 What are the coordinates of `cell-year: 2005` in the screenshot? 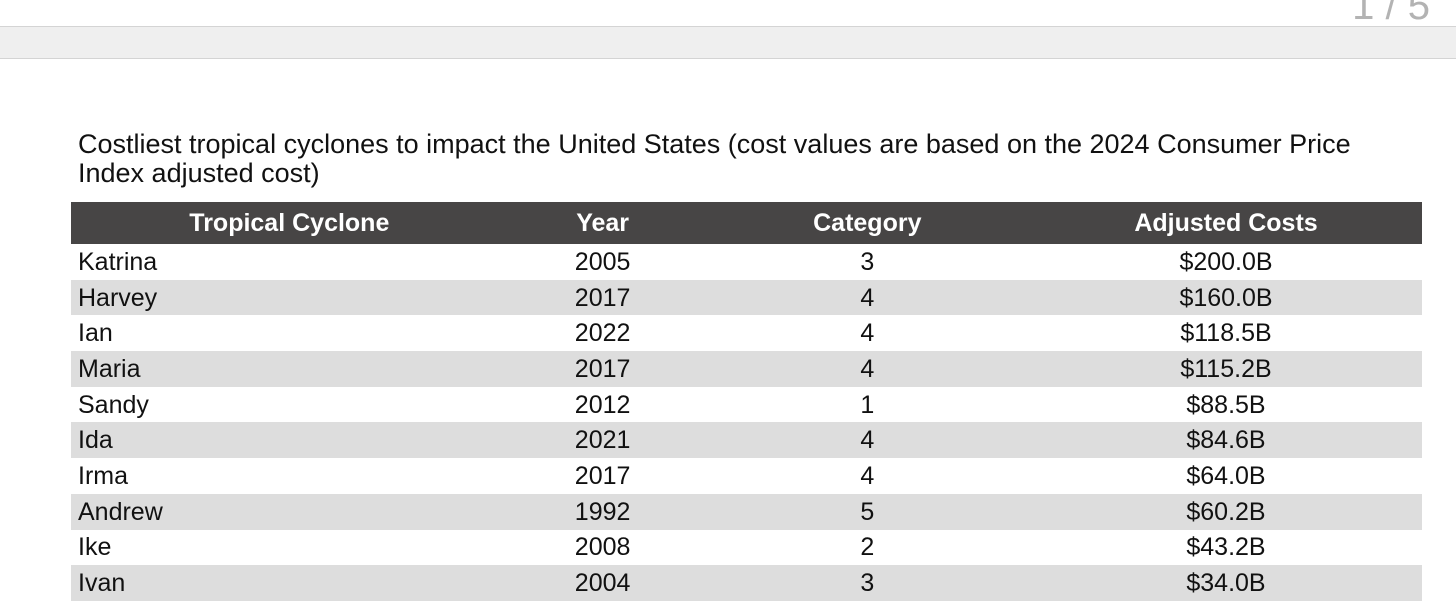 It's located at (602, 261).